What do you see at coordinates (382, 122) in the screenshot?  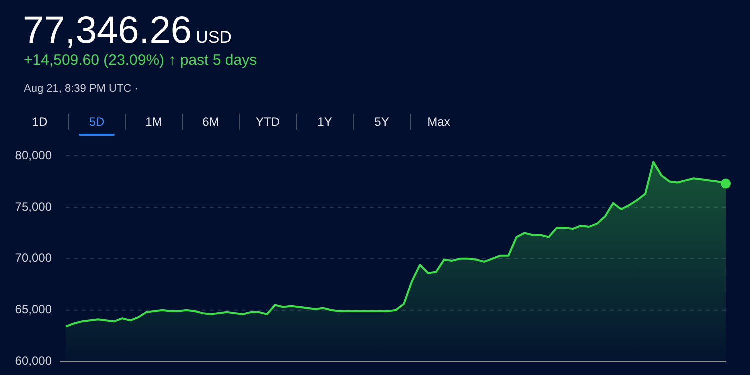 I see `text: 5Y` at bounding box center [382, 122].